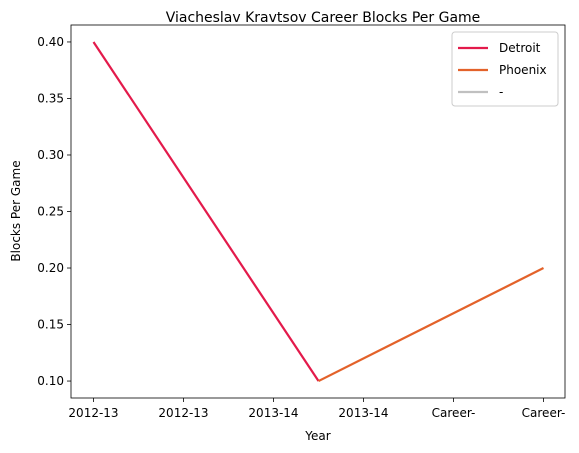  Describe the element at coordinates (50, 381) in the screenshot. I see `y-tick-label: 0.10` at that location.